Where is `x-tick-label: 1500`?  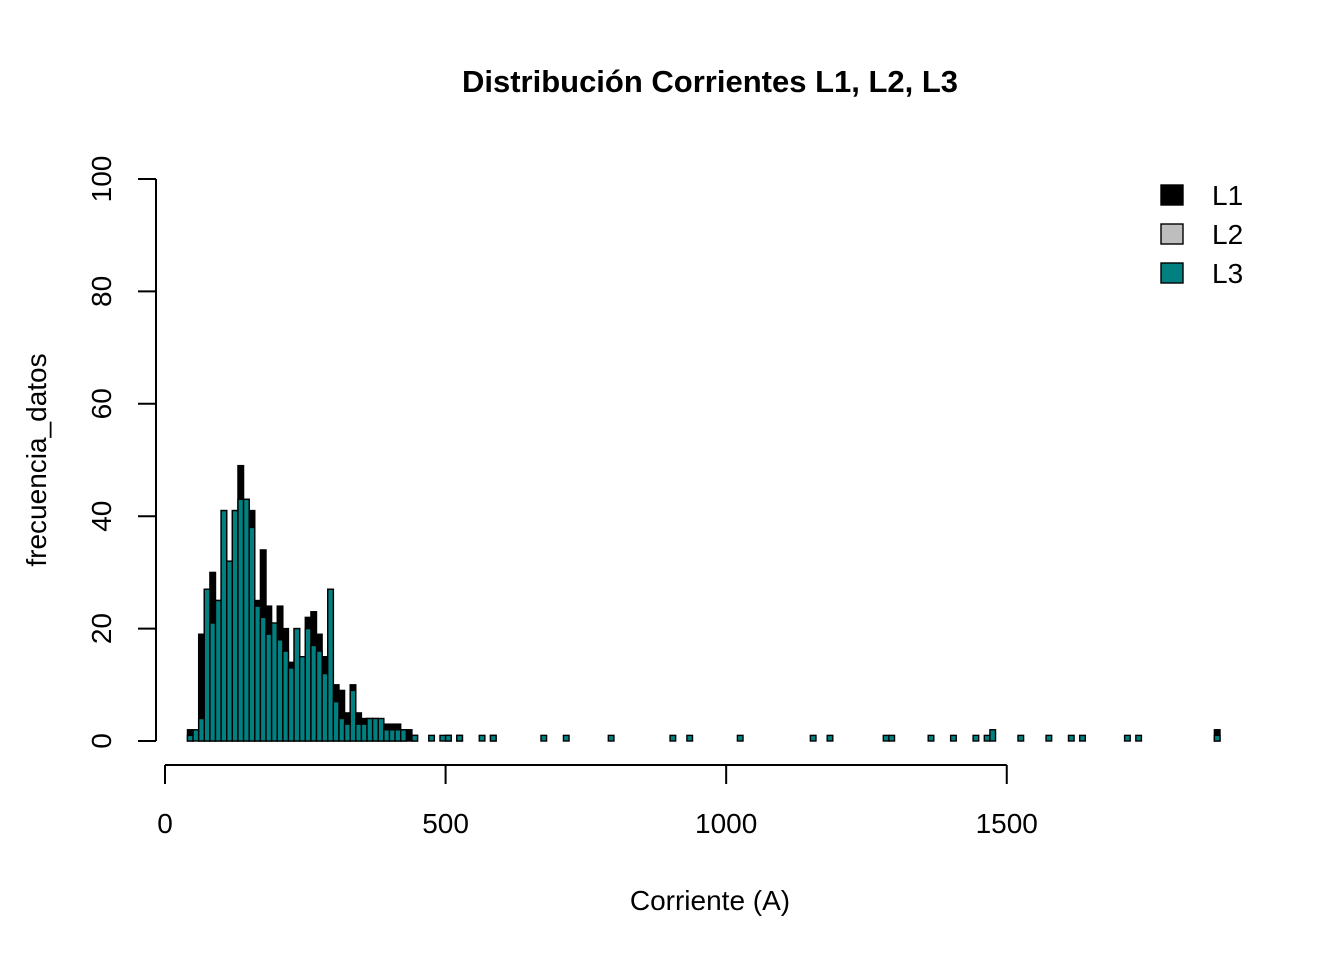 x-tick-label: 1500 is located at coordinates (1007, 823).